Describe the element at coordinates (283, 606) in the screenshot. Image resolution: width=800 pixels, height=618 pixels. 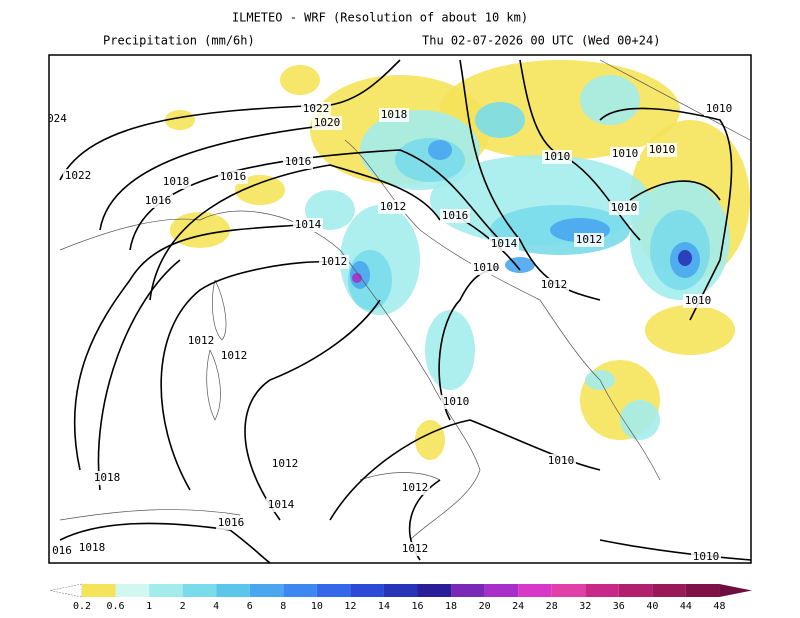
I see `colorbar-label: 8` at that location.